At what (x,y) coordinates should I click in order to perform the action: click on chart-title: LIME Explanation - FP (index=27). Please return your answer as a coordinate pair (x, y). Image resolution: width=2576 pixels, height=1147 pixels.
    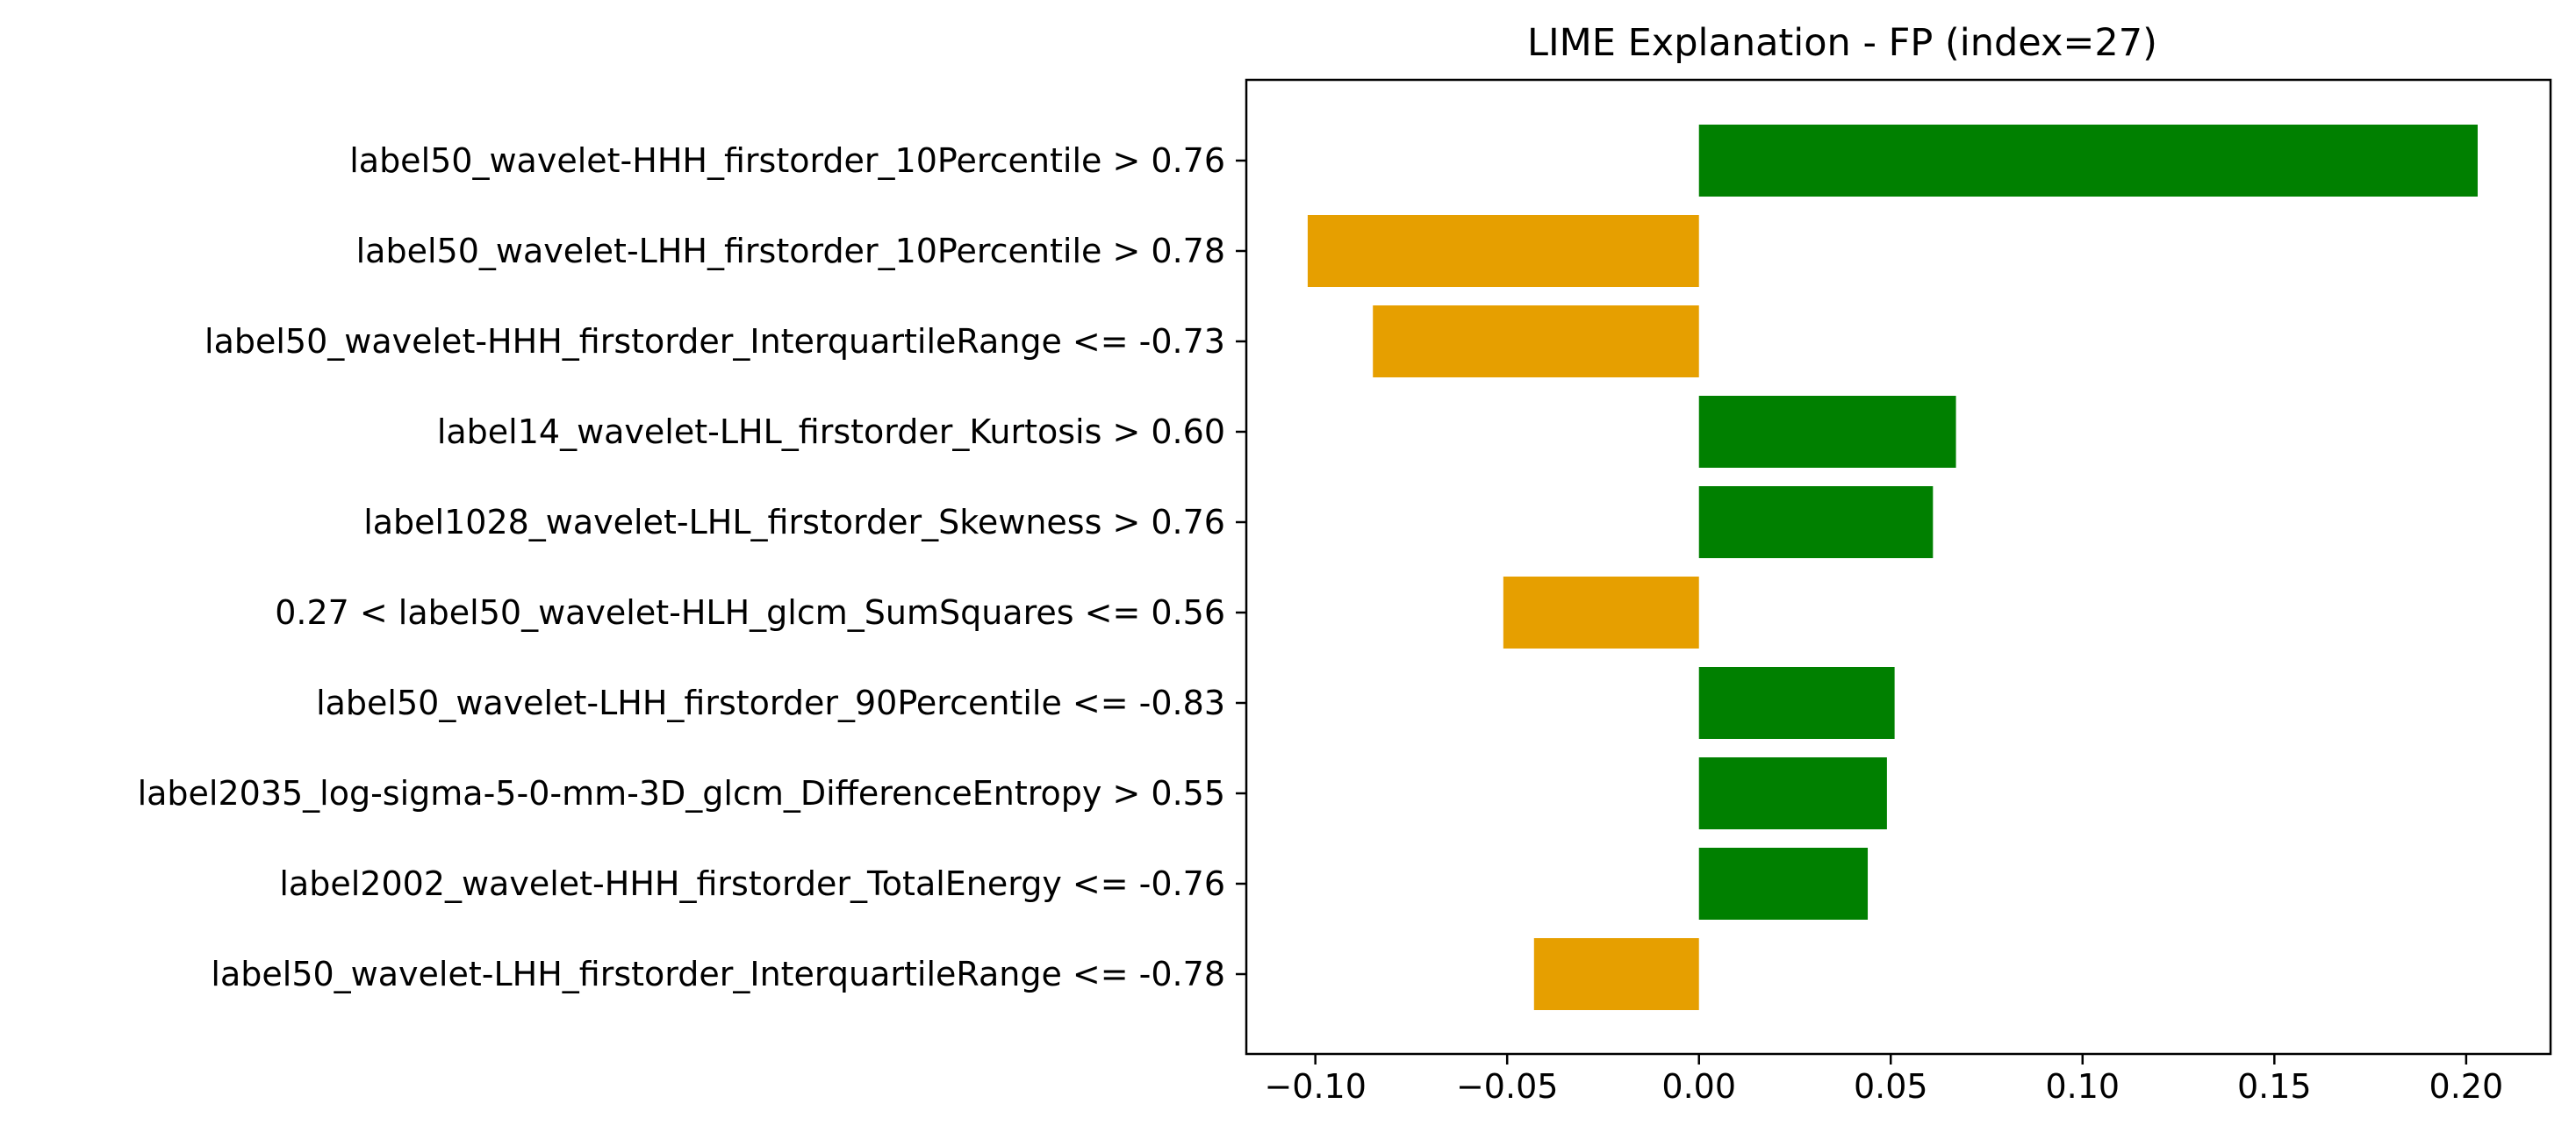
    Looking at the image, I should click on (1842, 43).